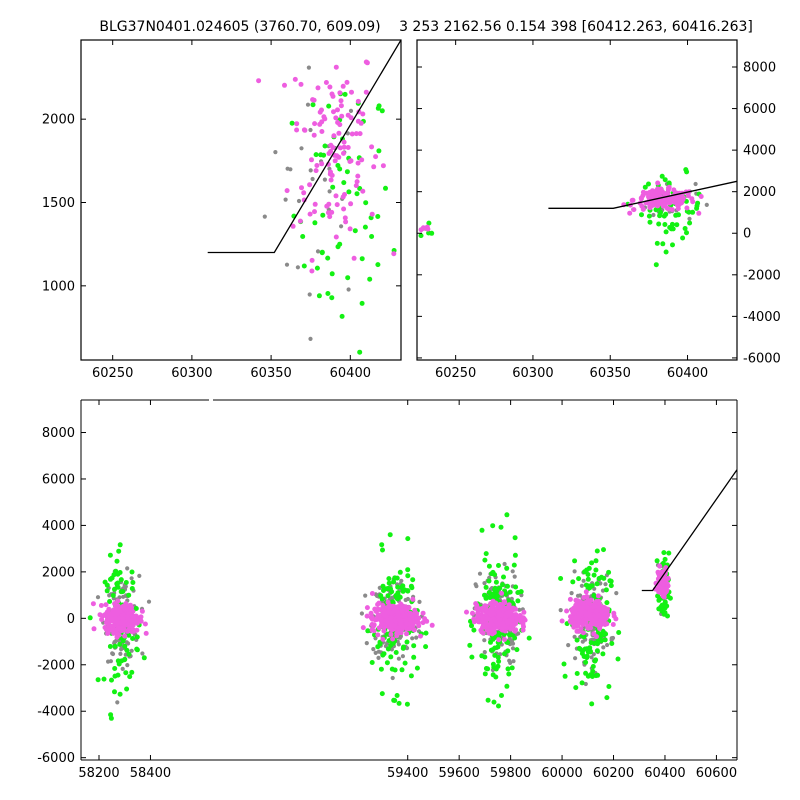  What do you see at coordinates (350, 373) in the screenshot?
I see `x-tick-label: 60400` at bounding box center [350, 373].